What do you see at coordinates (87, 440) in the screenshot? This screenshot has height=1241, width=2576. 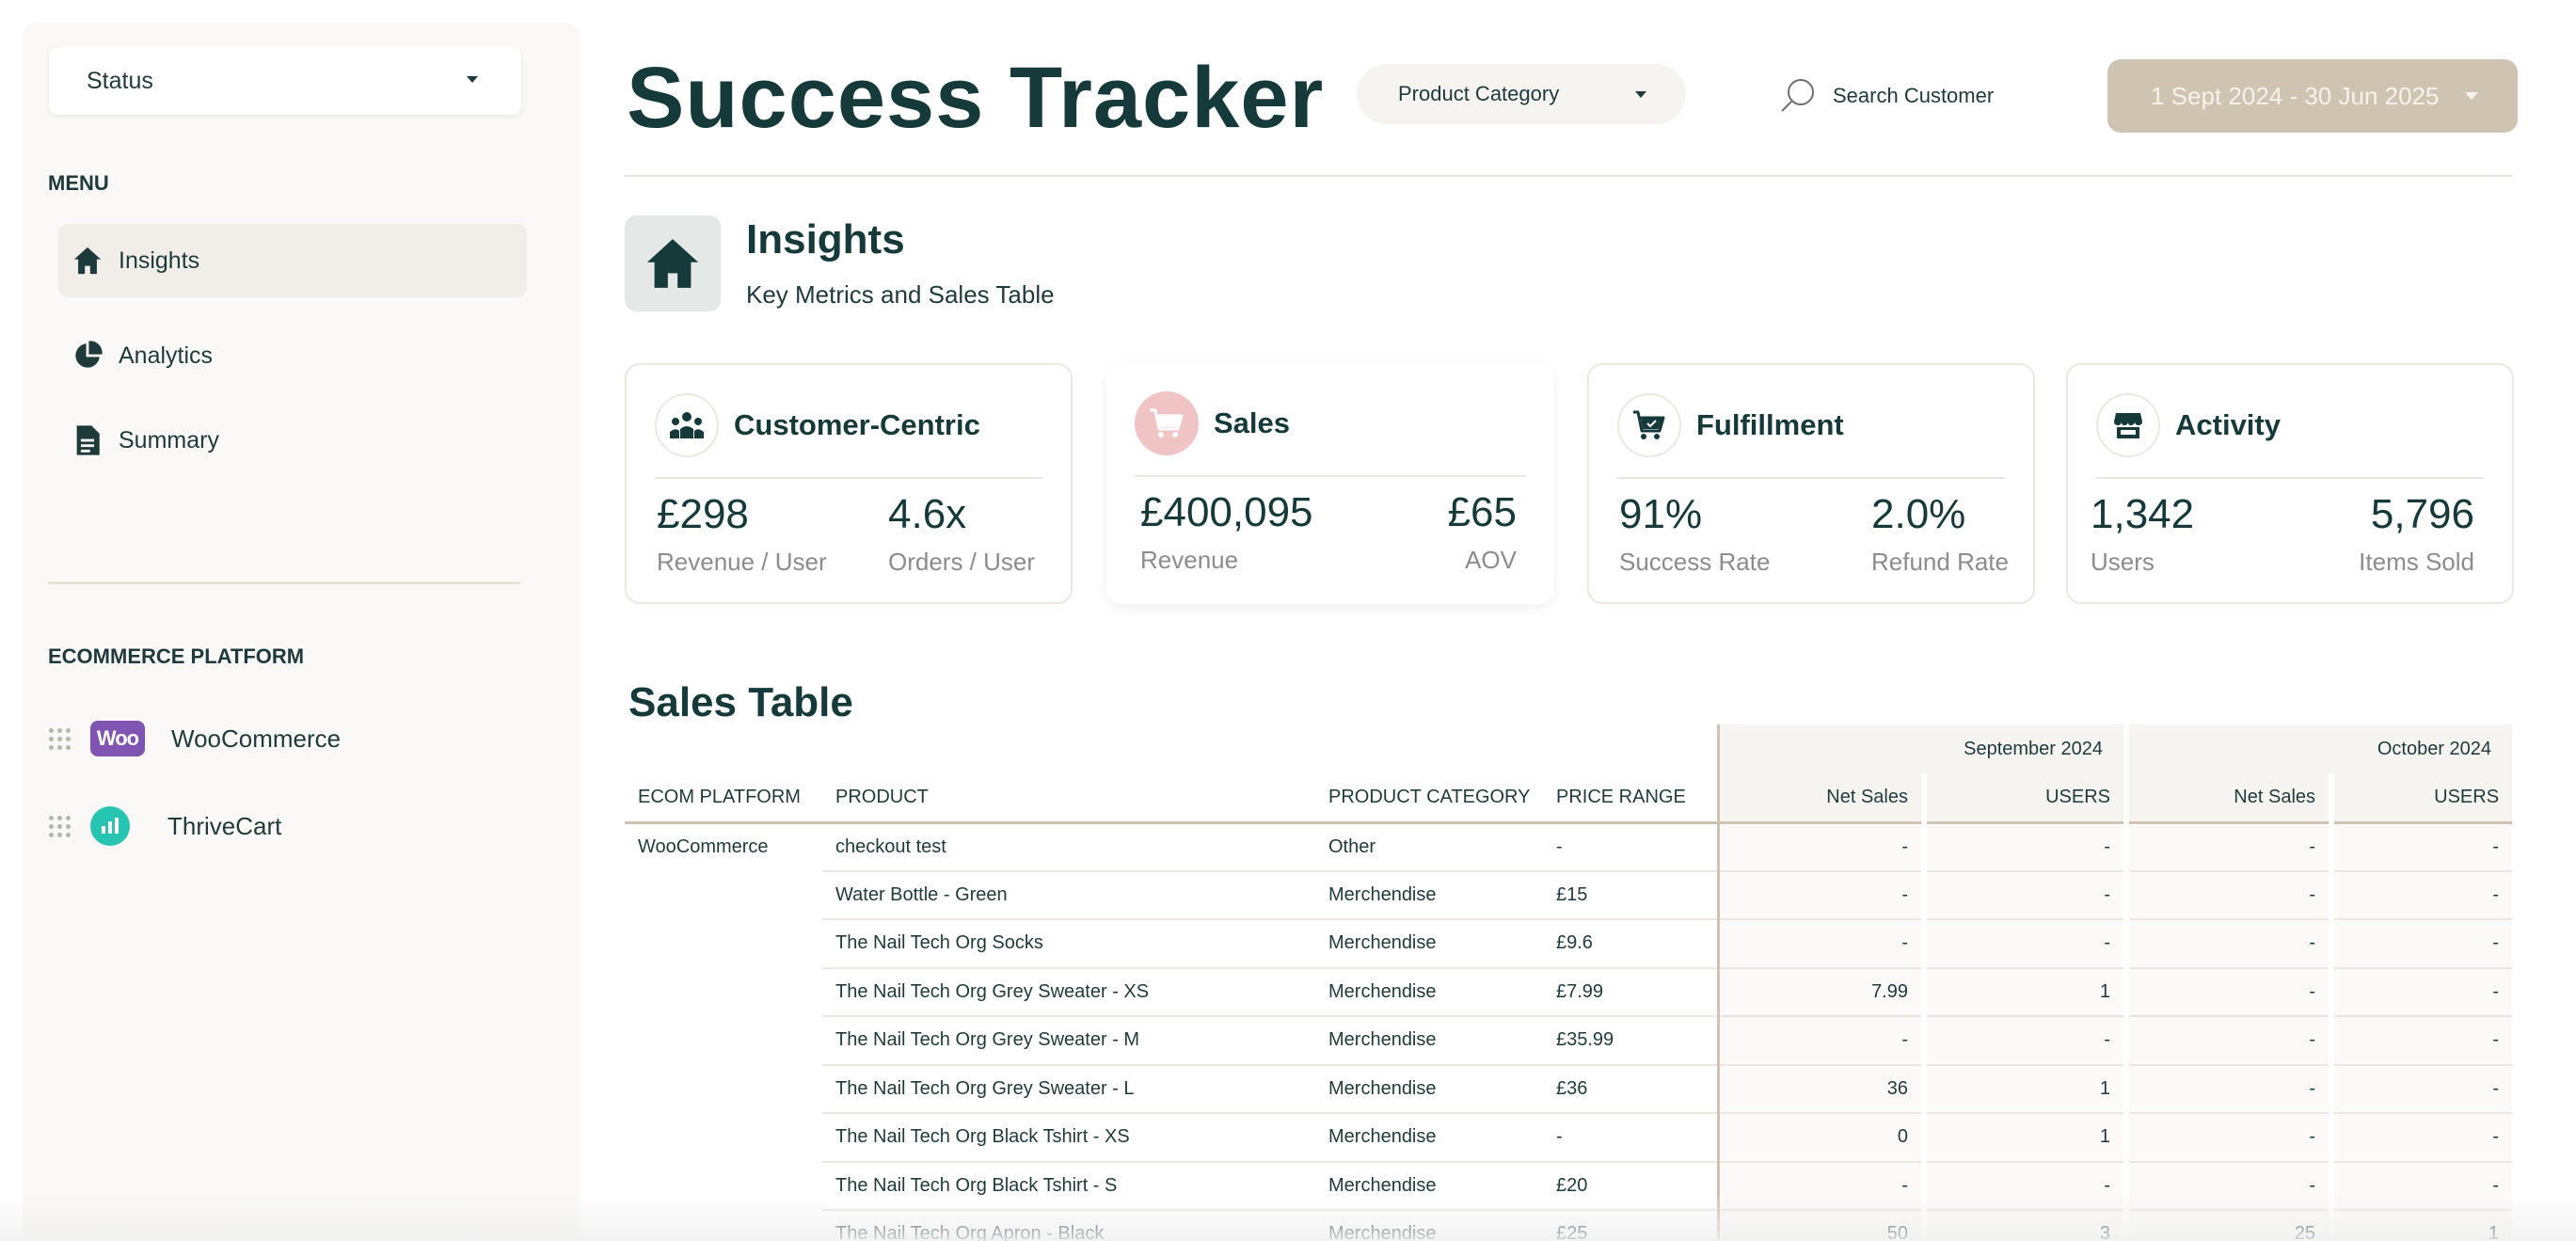 I see `document-icon` at bounding box center [87, 440].